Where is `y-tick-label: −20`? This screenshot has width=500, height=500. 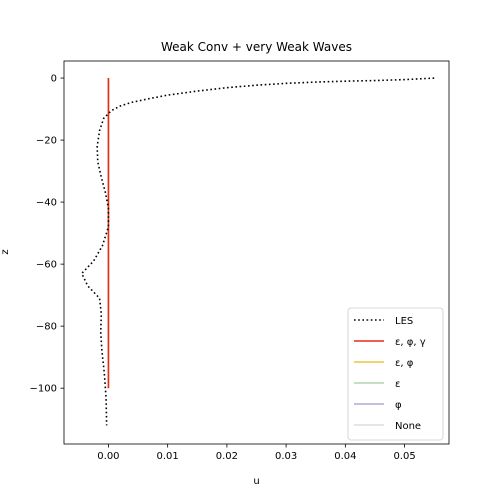 y-tick-label: −20 is located at coordinates (46, 141).